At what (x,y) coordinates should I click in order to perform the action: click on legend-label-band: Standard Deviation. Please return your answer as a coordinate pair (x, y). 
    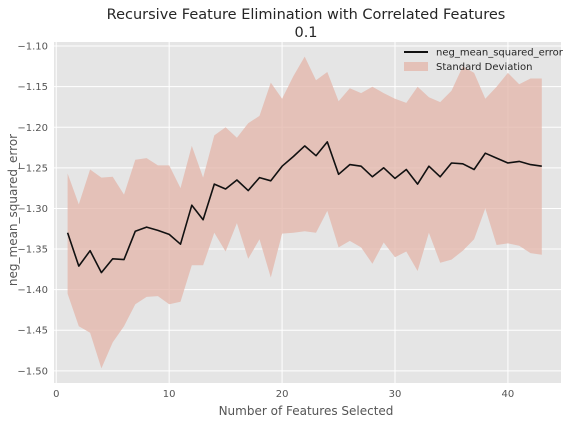
    Looking at the image, I should click on (484, 67).